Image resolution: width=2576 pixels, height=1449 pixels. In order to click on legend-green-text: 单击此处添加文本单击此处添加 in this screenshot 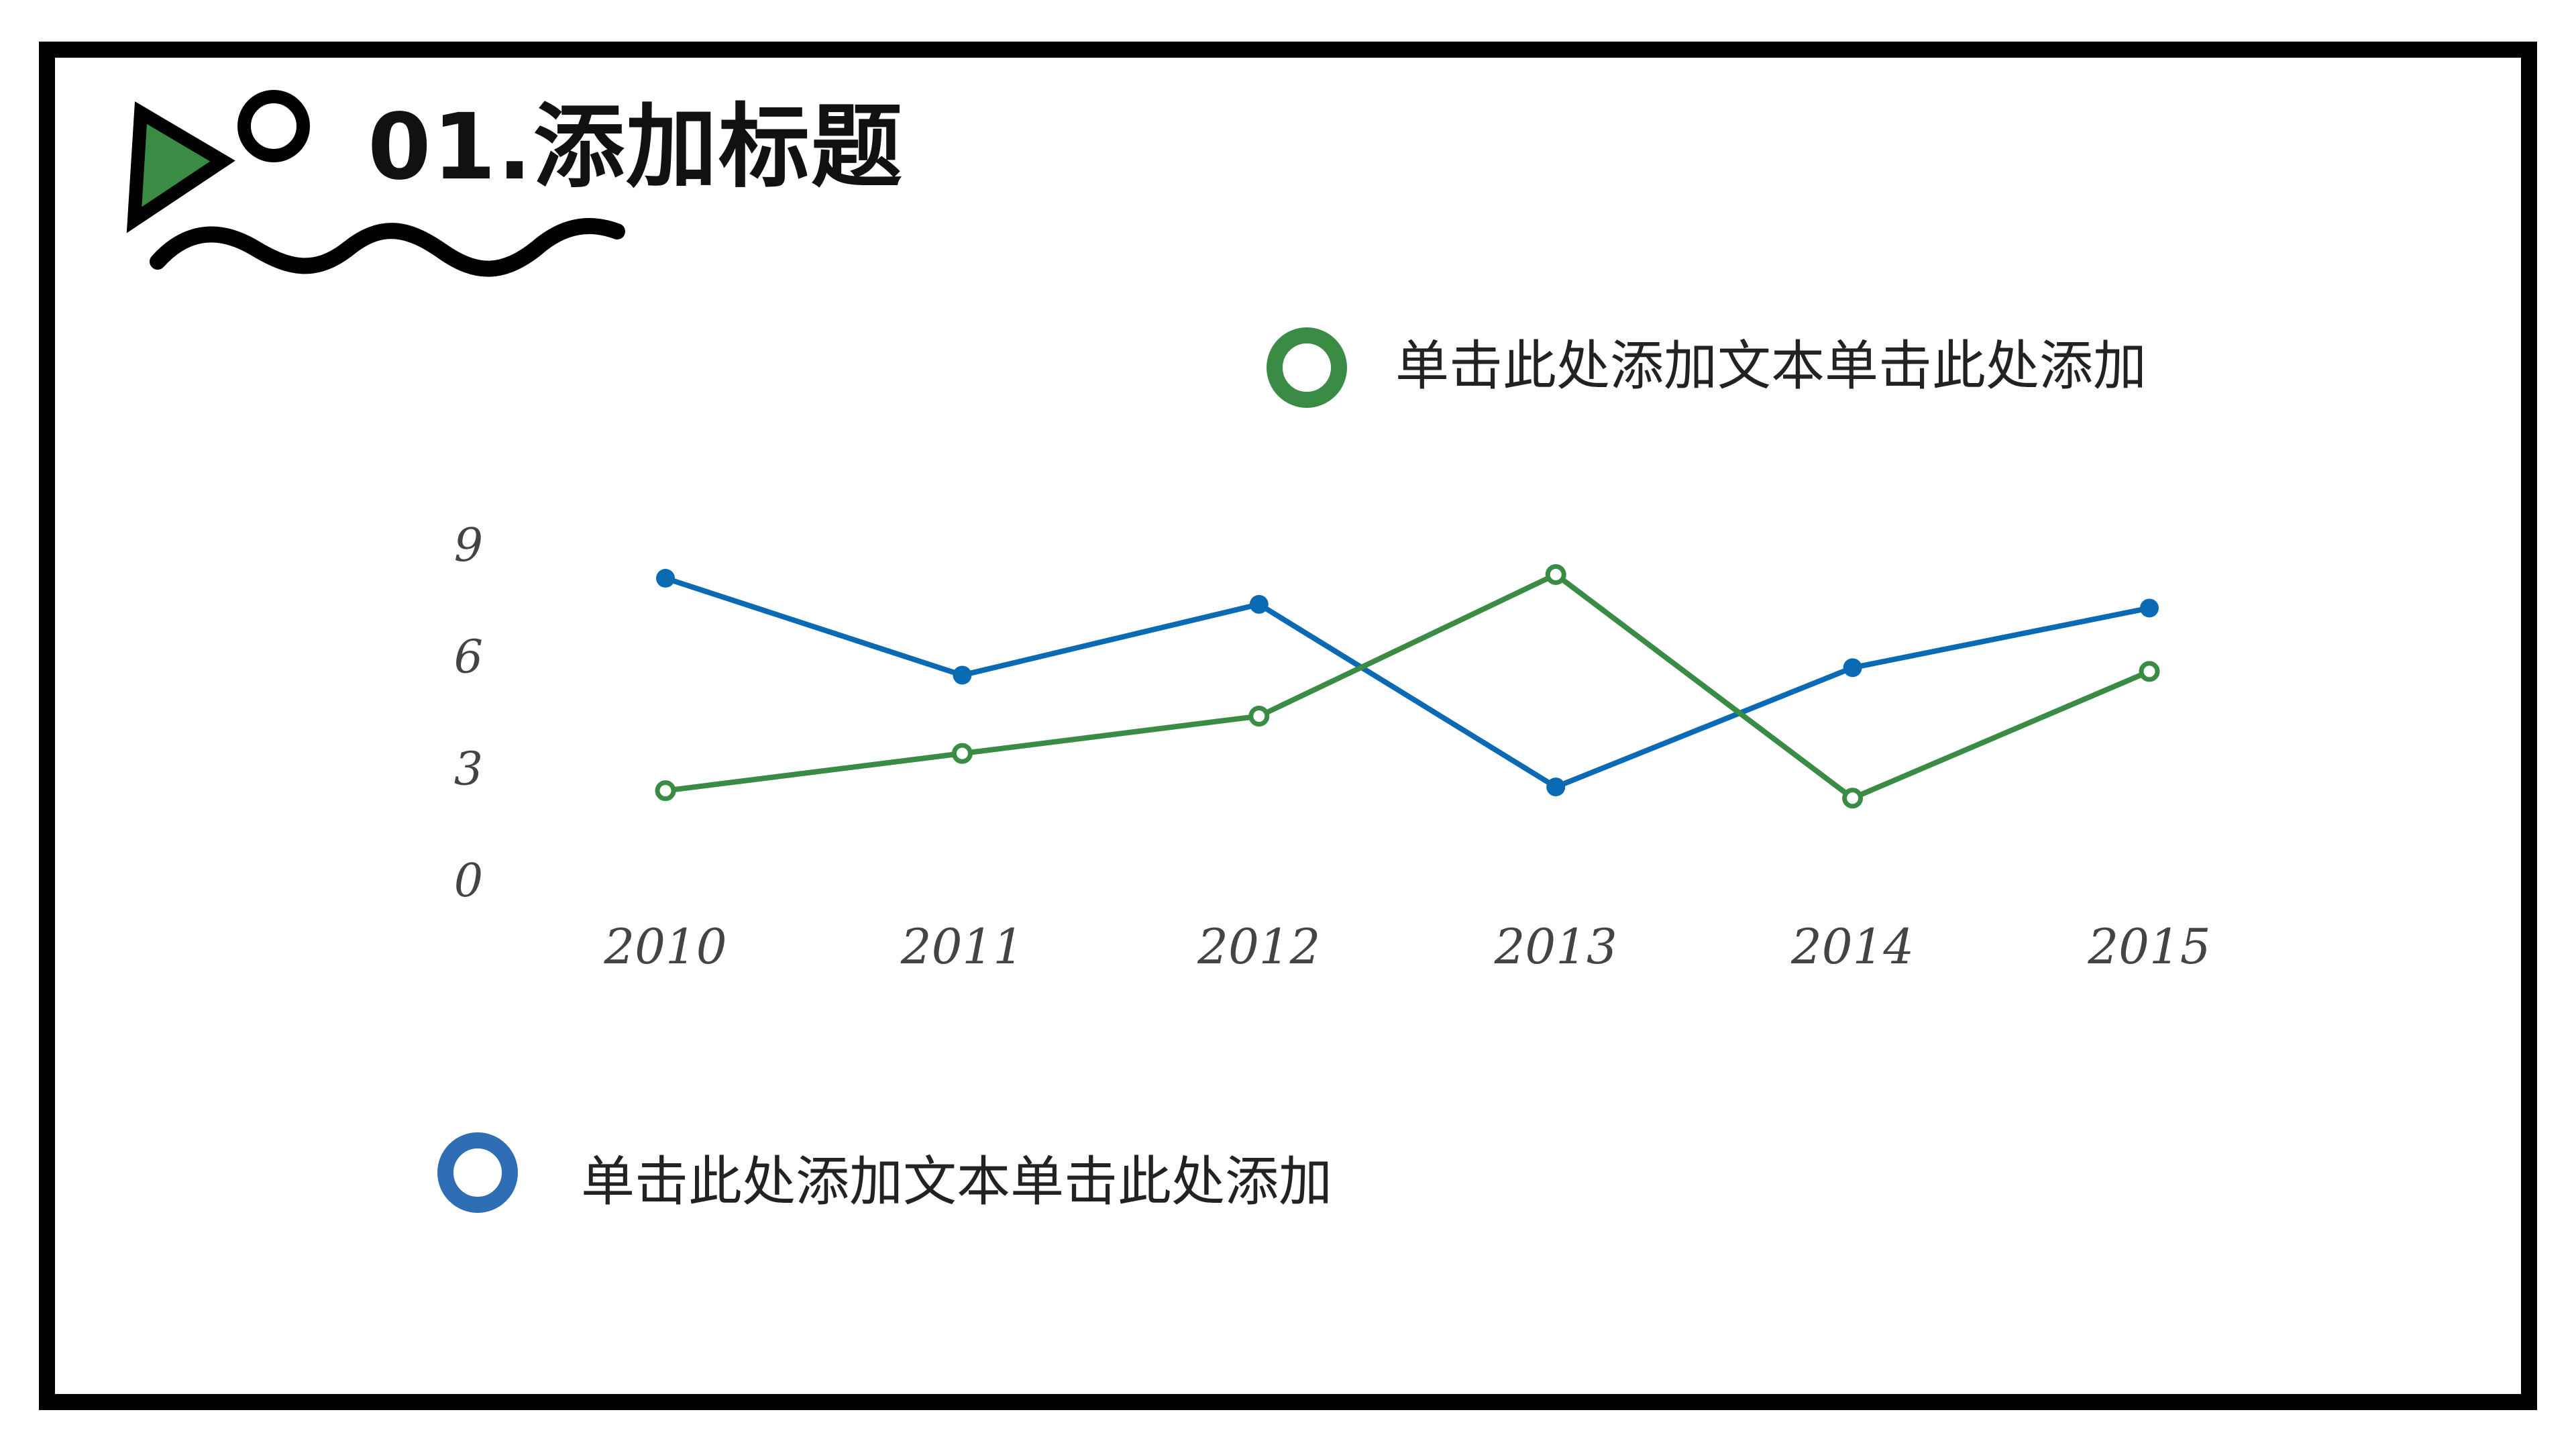, I will do `click(1771, 366)`.